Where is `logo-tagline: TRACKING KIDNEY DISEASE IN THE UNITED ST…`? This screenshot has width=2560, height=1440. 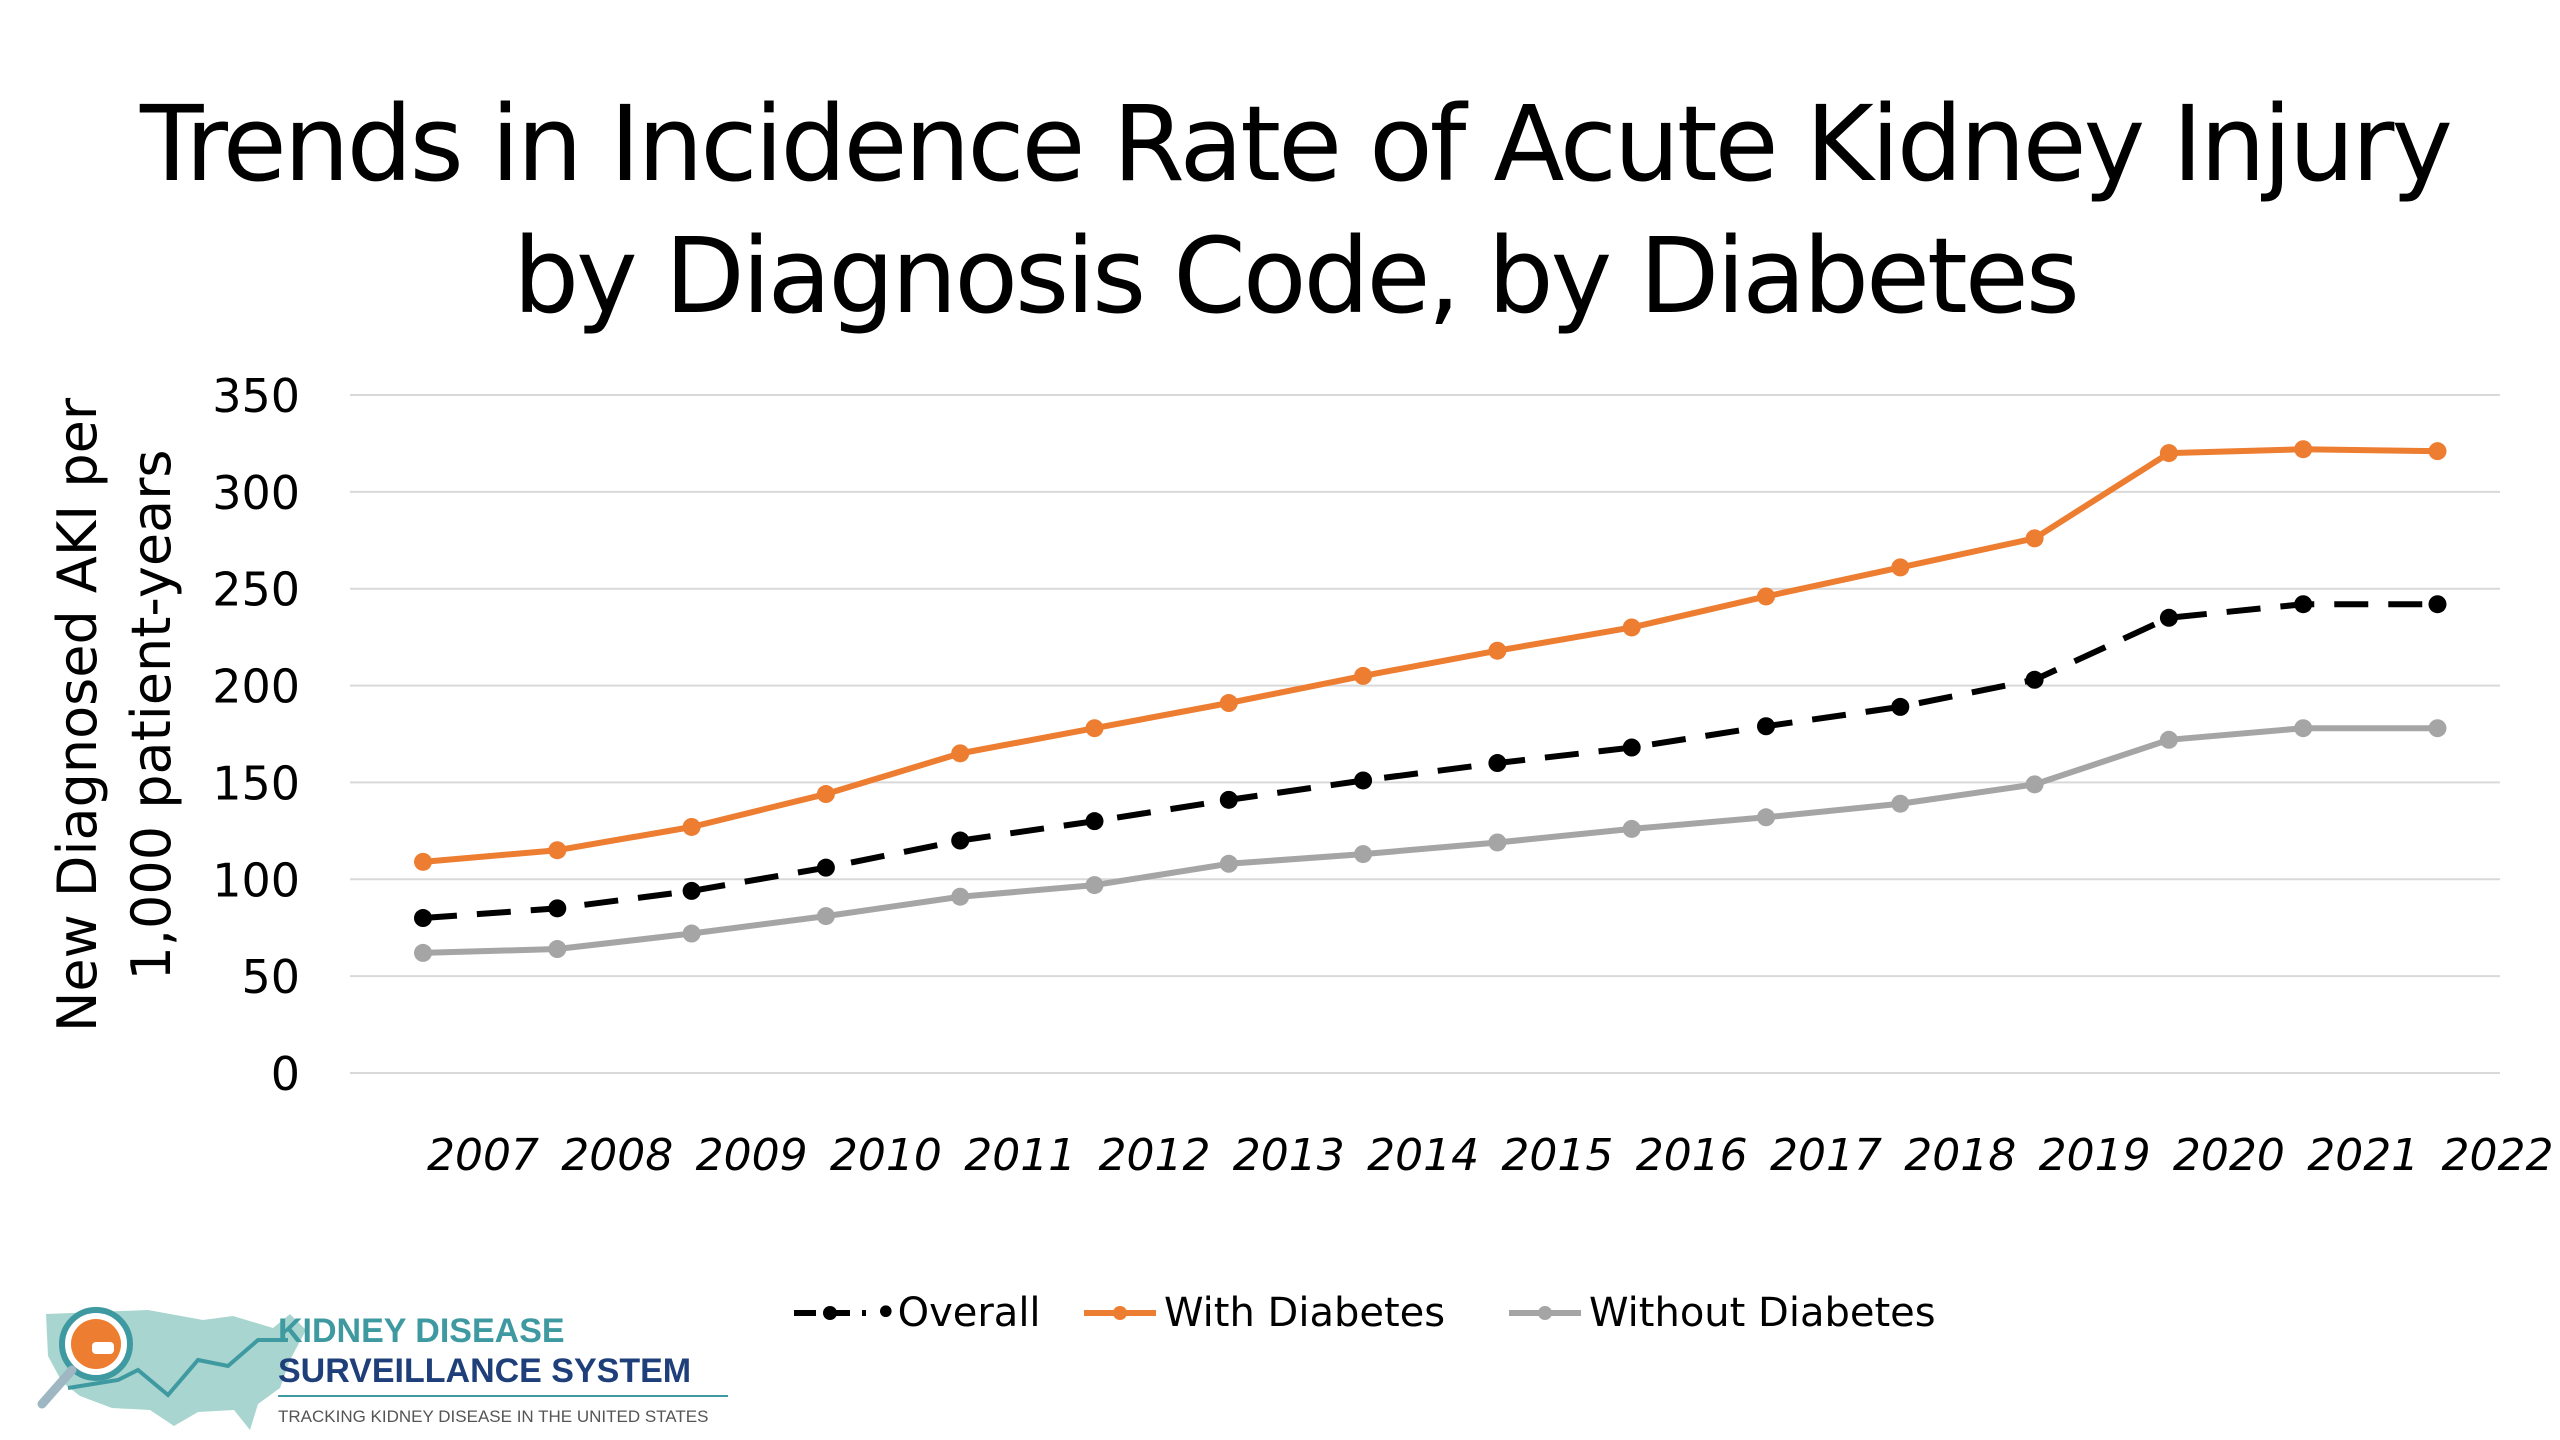 logo-tagline: TRACKING KIDNEY DISEASE IN THE UNITED ST… is located at coordinates (493, 1416).